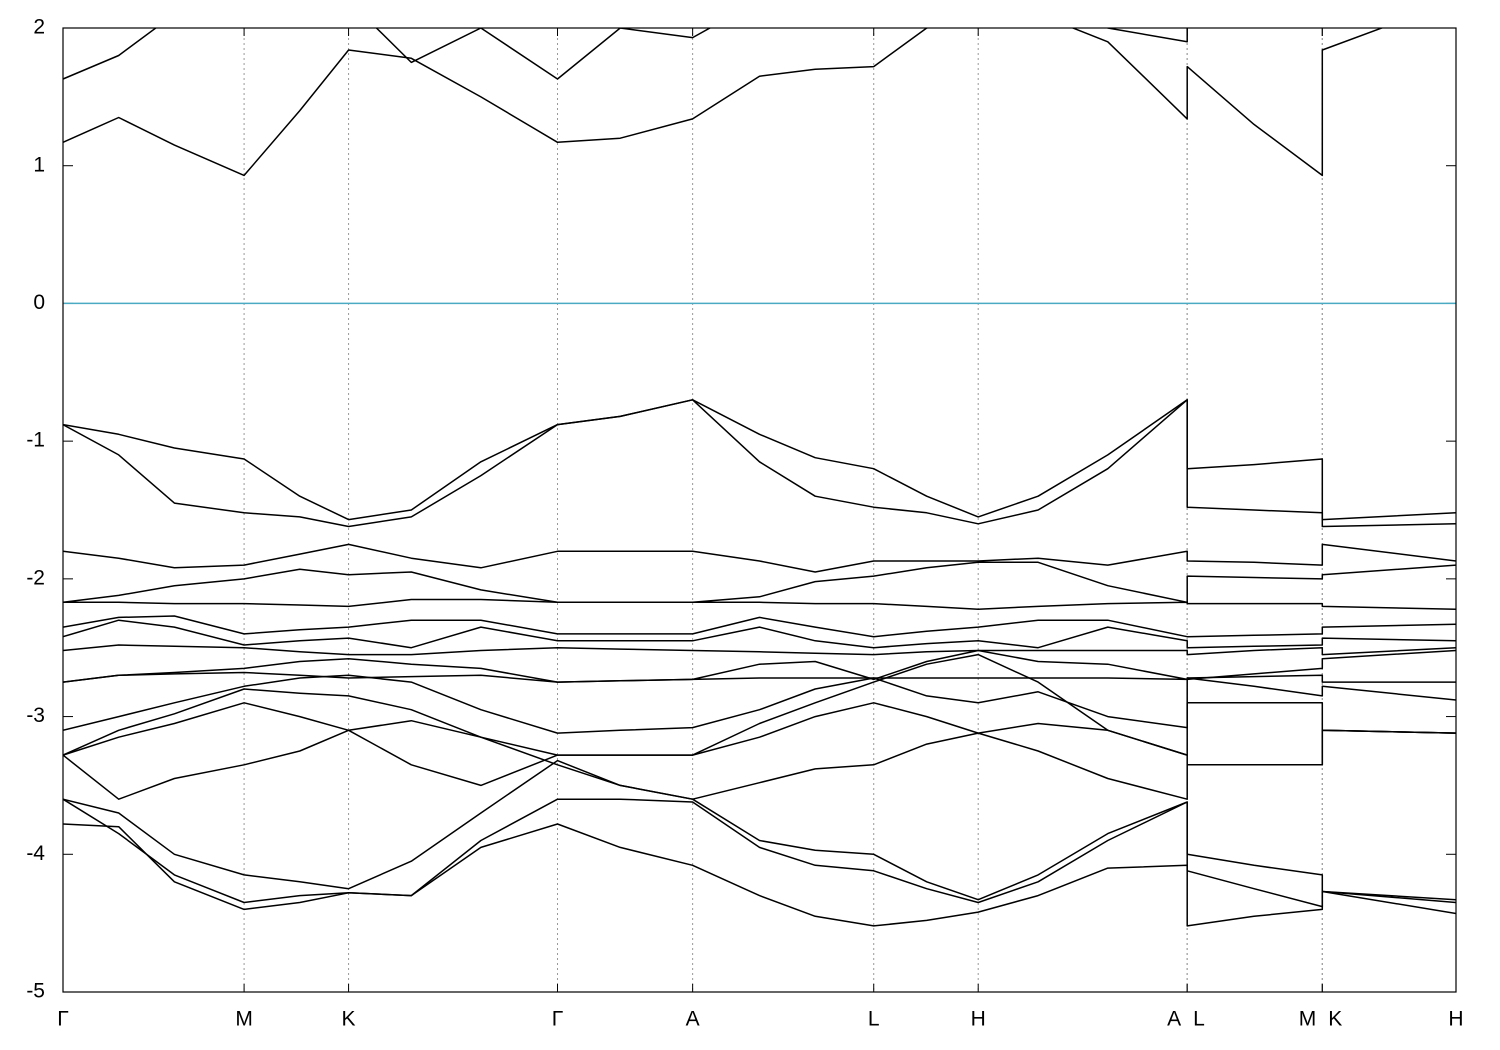 This screenshot has height=1050, width=1500. Describe the element at coordinates (39, 164) in the screenshot. I see `y-tick-label: 1` at that location.